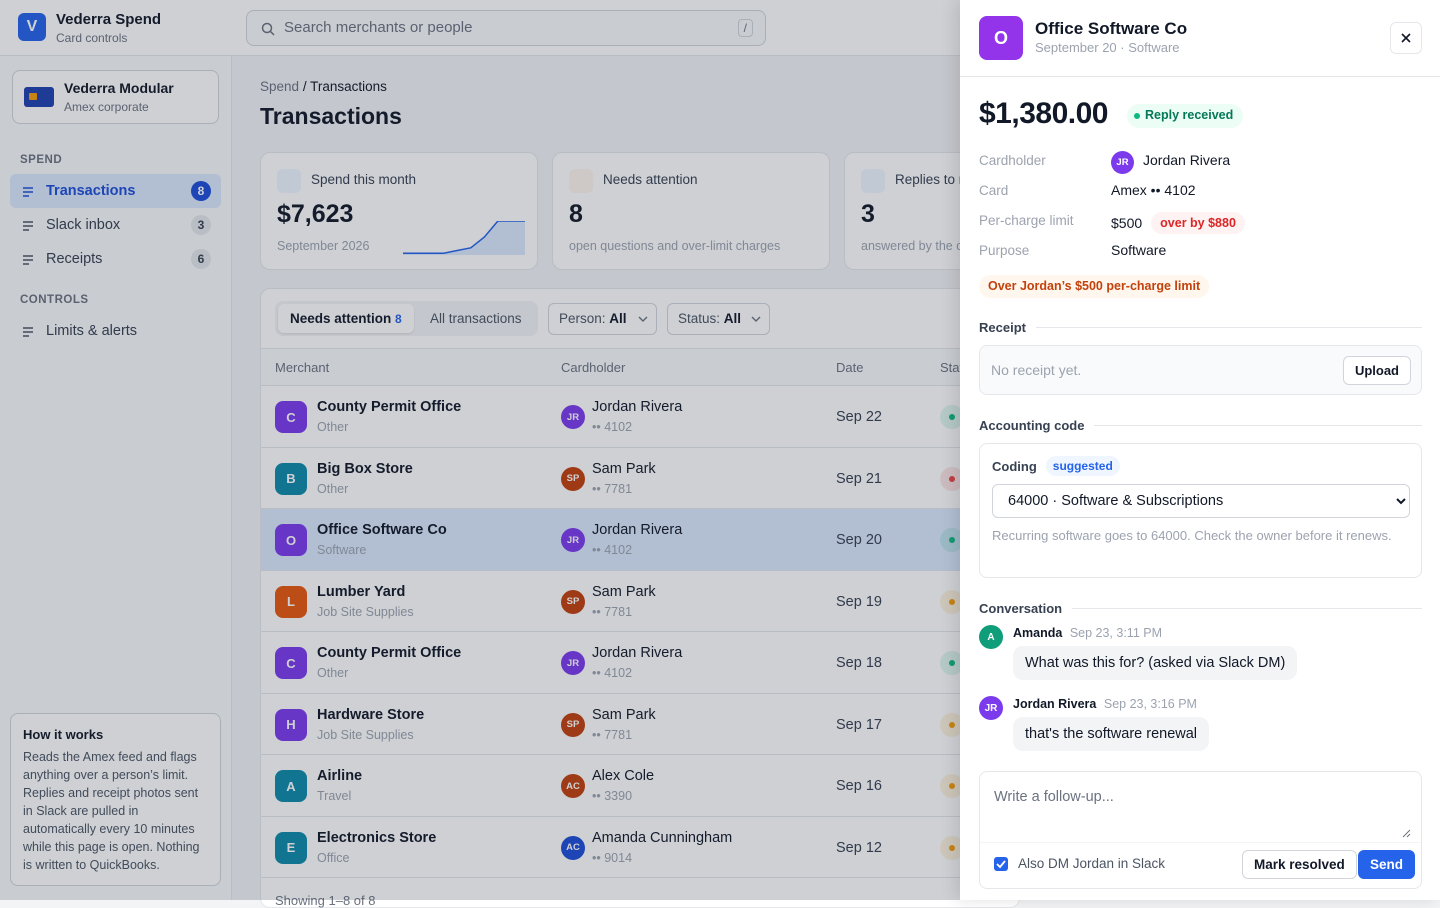  What do you see at coordinates (1115, 633) in the screenshot?
I see `message-time: Sep 23, 3:11 PM` at bounding box center [1115, 633].